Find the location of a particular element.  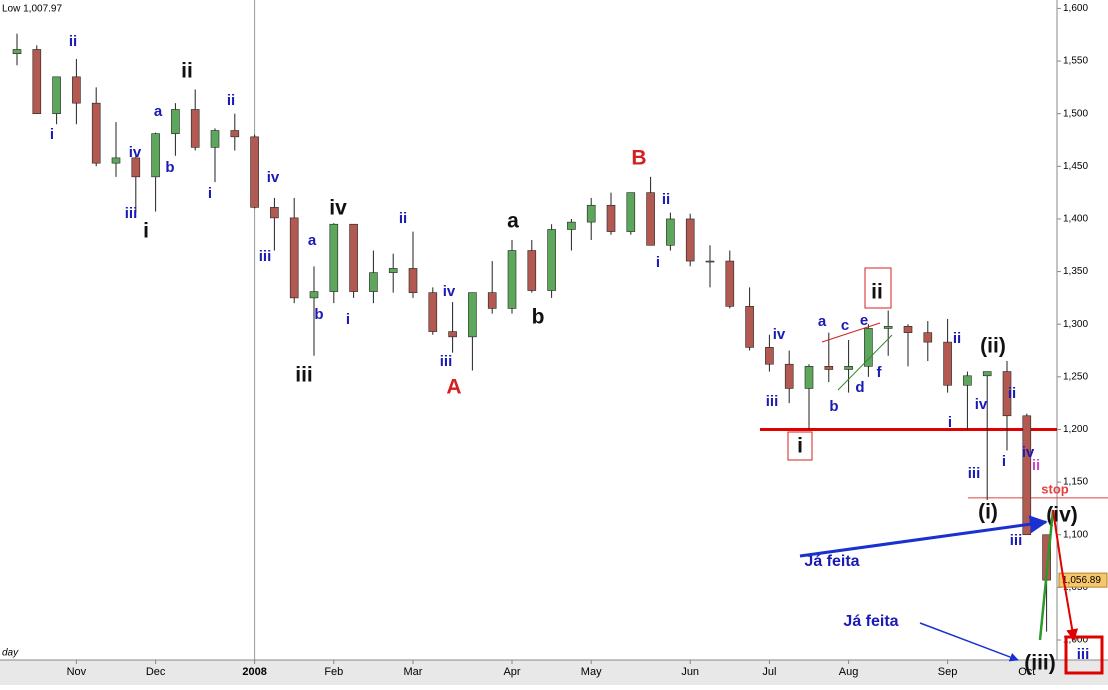

wave-label: (i) is located at coordinates (988, 512).